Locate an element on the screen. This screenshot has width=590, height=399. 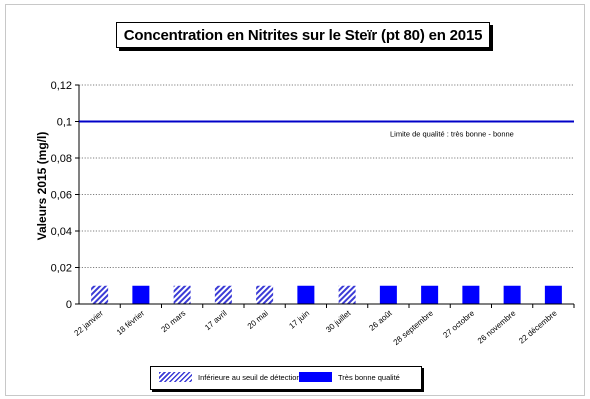
legend-swatch-hatch is located at coordinates (175, 377).